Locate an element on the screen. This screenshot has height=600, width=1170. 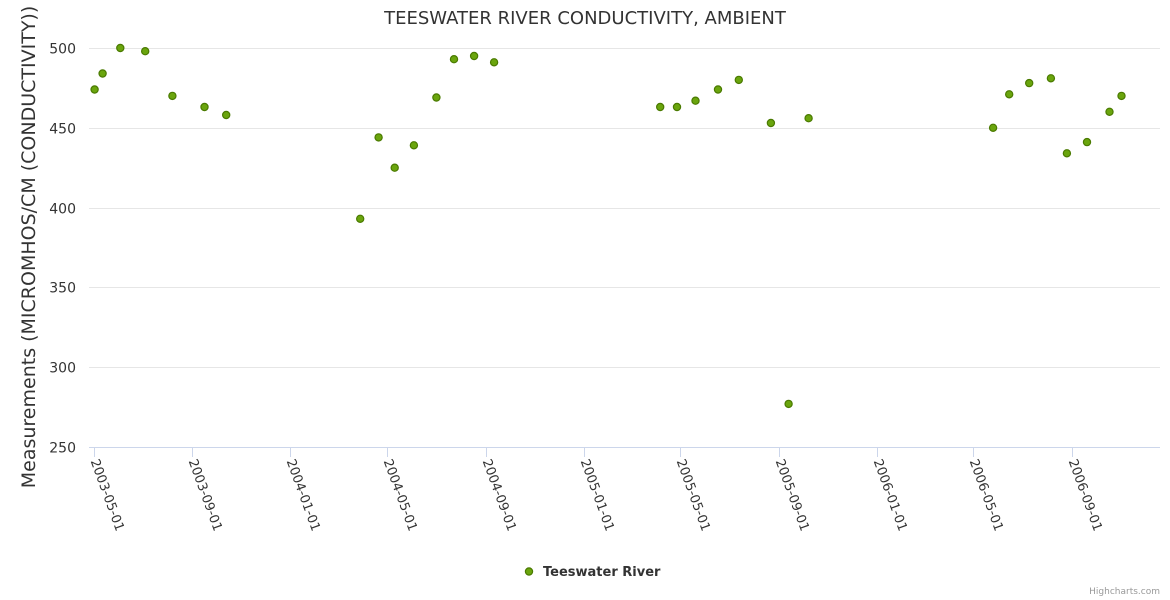
legend: Teeswater River is located at coordinates (592, 572).